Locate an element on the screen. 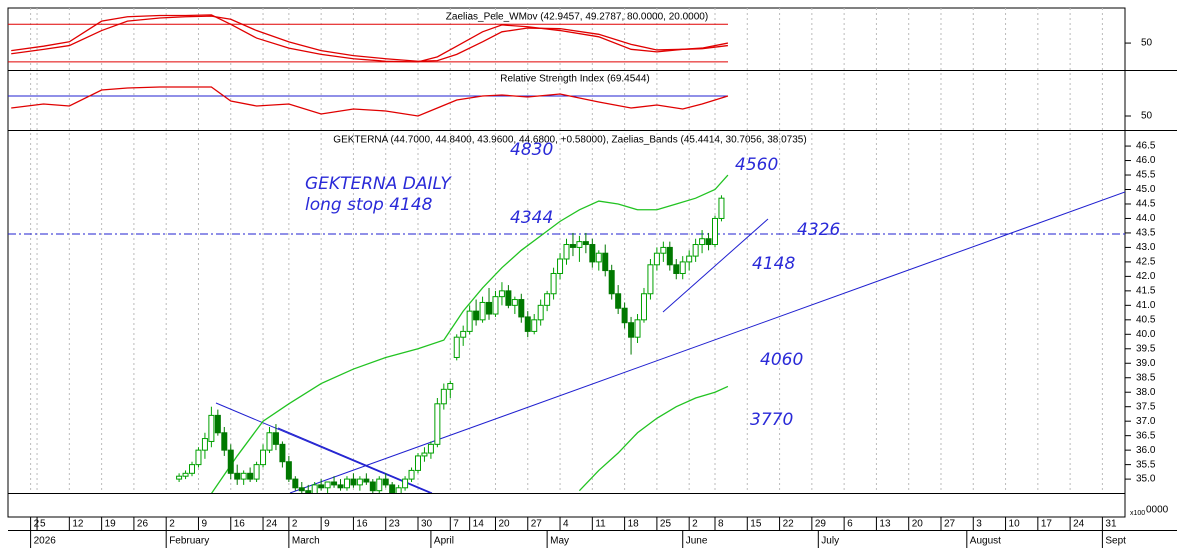 The image size is (1177, 550). y-tick-label: 46.0 is located at coordinates (1146, 160).